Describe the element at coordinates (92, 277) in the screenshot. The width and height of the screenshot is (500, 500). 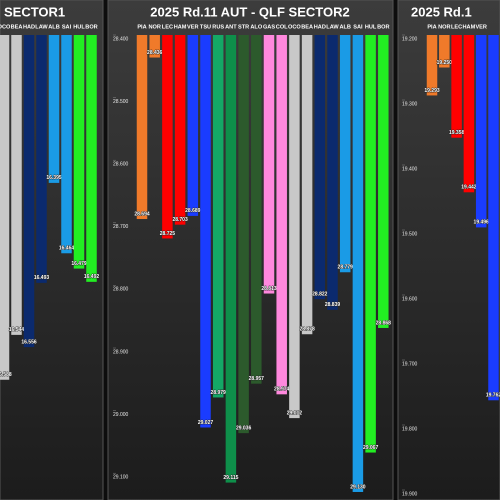
I see `value-label: 16.492` at that location.